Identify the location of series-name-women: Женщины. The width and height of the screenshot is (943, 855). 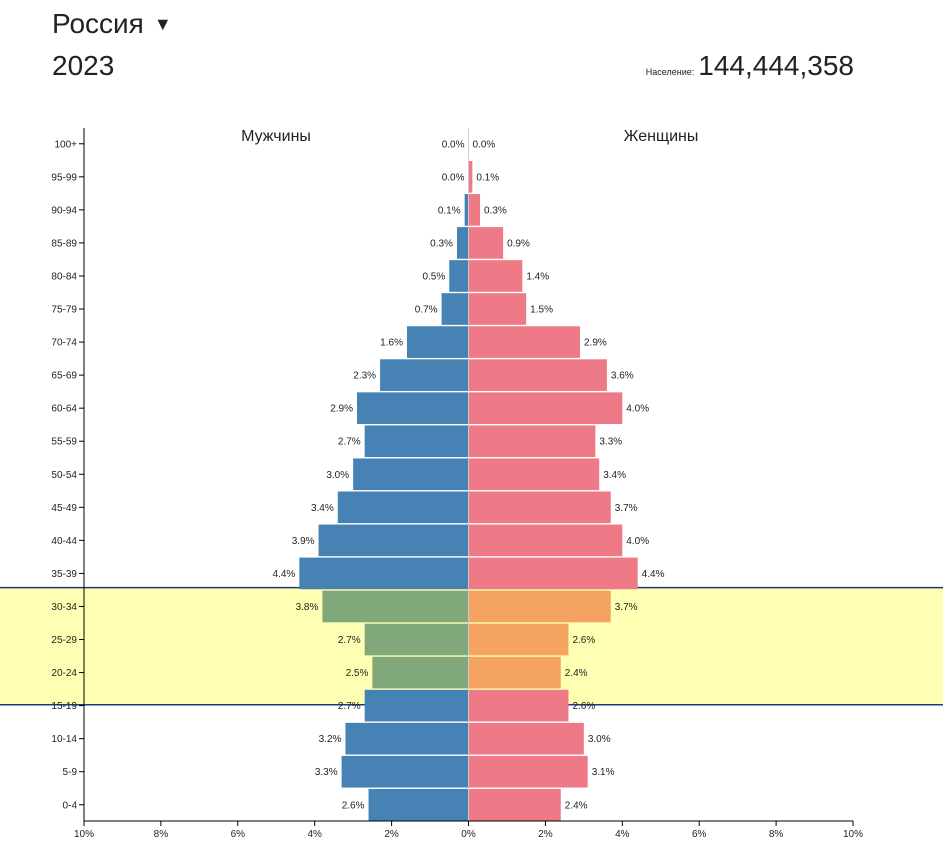
(661, 136).